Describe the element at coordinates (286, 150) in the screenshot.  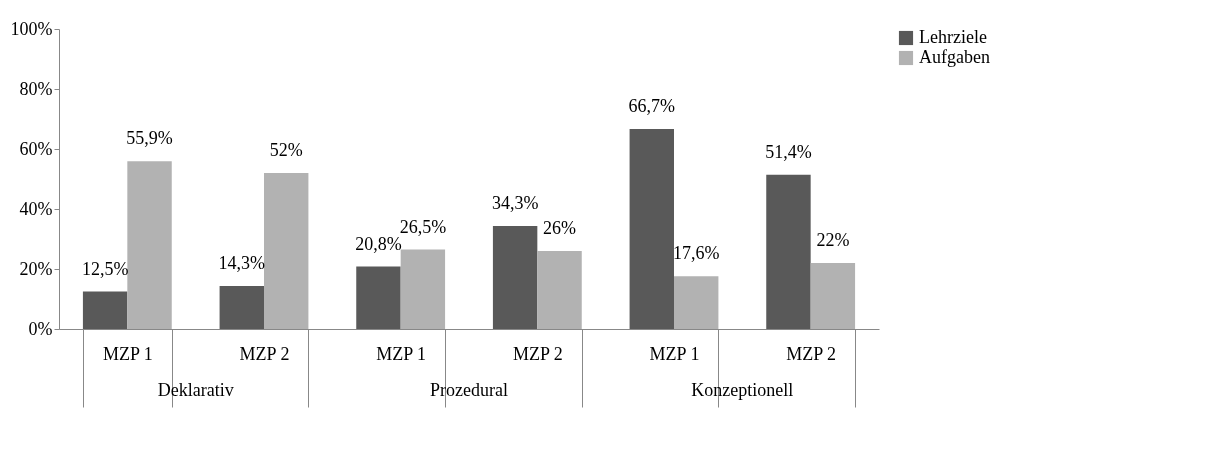
I see `data-label: 52%` at that location.